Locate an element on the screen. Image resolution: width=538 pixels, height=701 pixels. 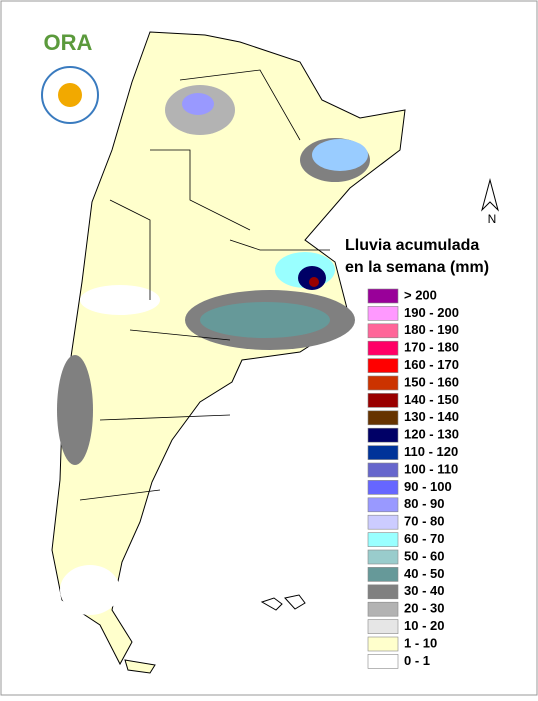
legend-label: 180 - 190 is located at coordinates (431, 329).